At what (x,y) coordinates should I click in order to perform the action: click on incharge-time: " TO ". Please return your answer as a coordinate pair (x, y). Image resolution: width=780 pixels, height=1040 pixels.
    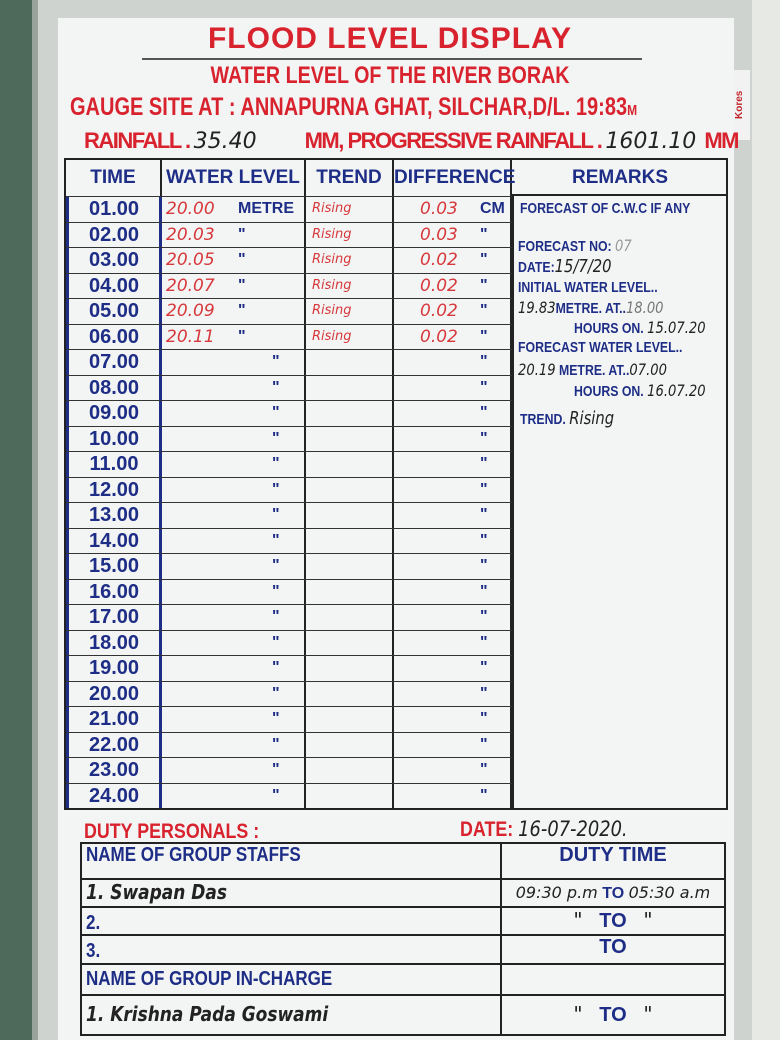
    Looking at the image, I should click on (612, 1015).